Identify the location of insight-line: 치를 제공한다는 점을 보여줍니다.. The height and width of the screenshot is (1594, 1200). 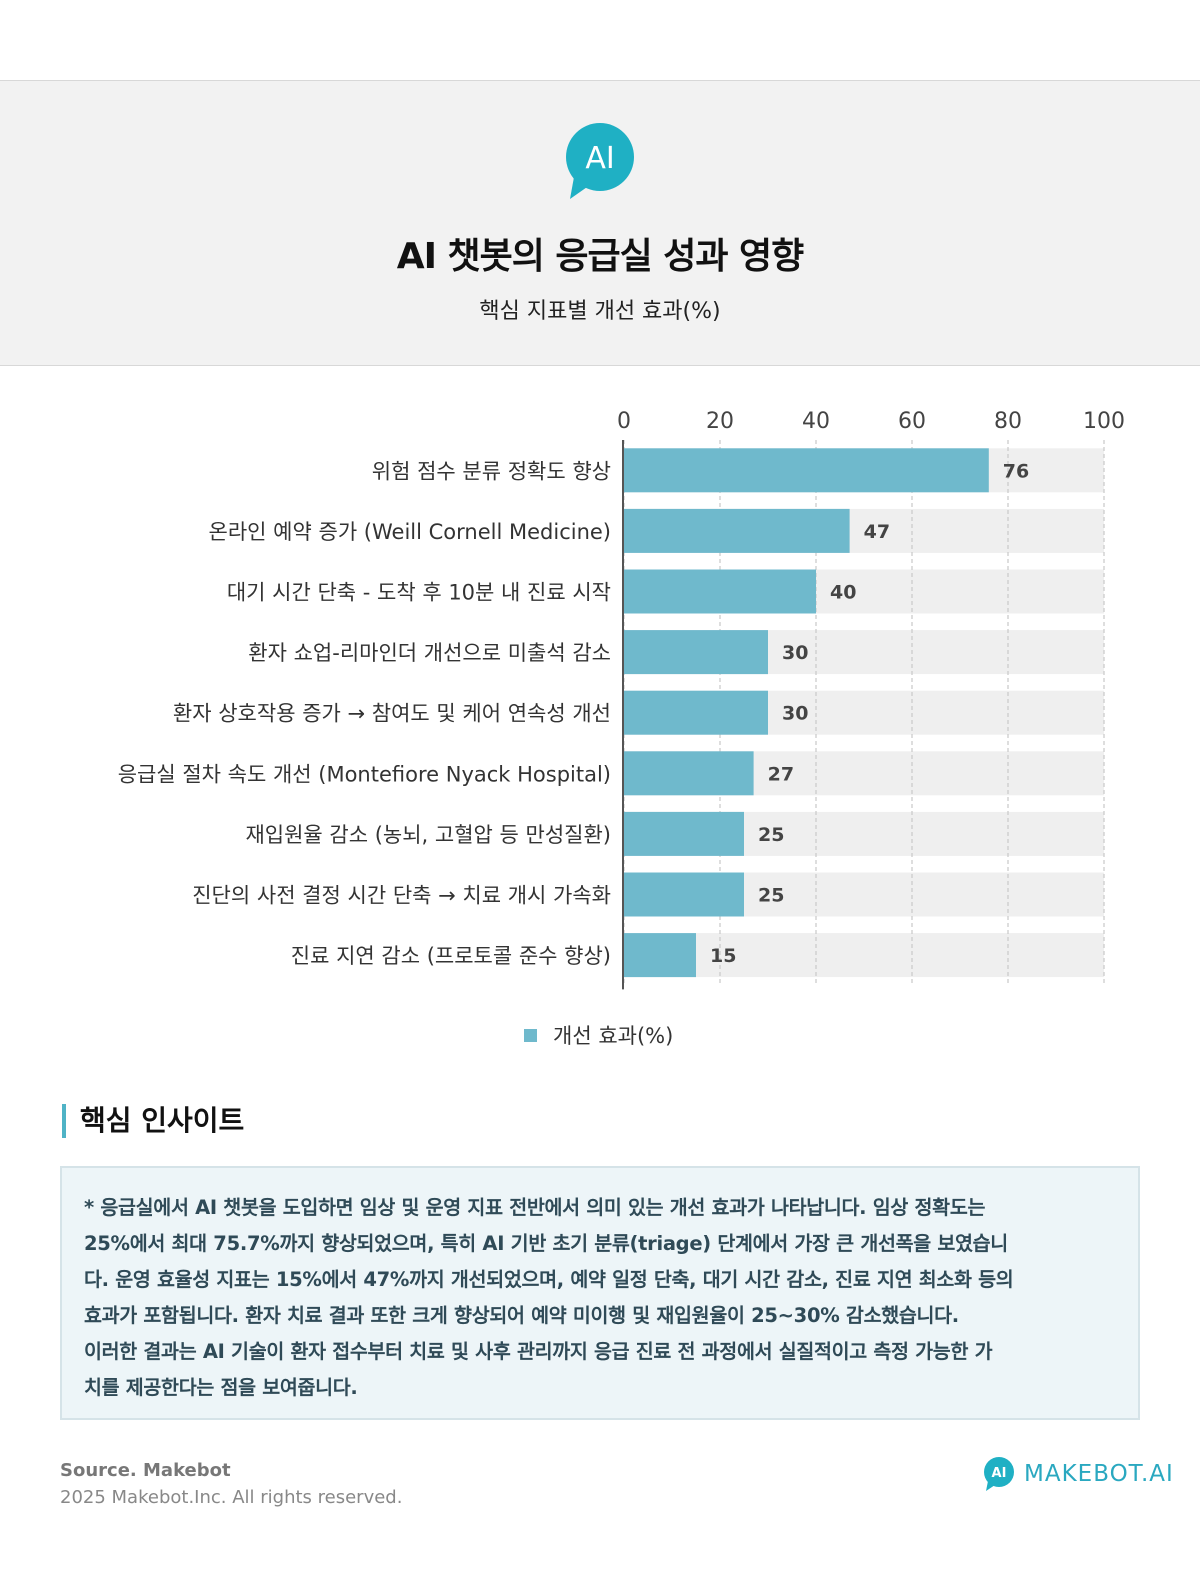
(221, 1387).